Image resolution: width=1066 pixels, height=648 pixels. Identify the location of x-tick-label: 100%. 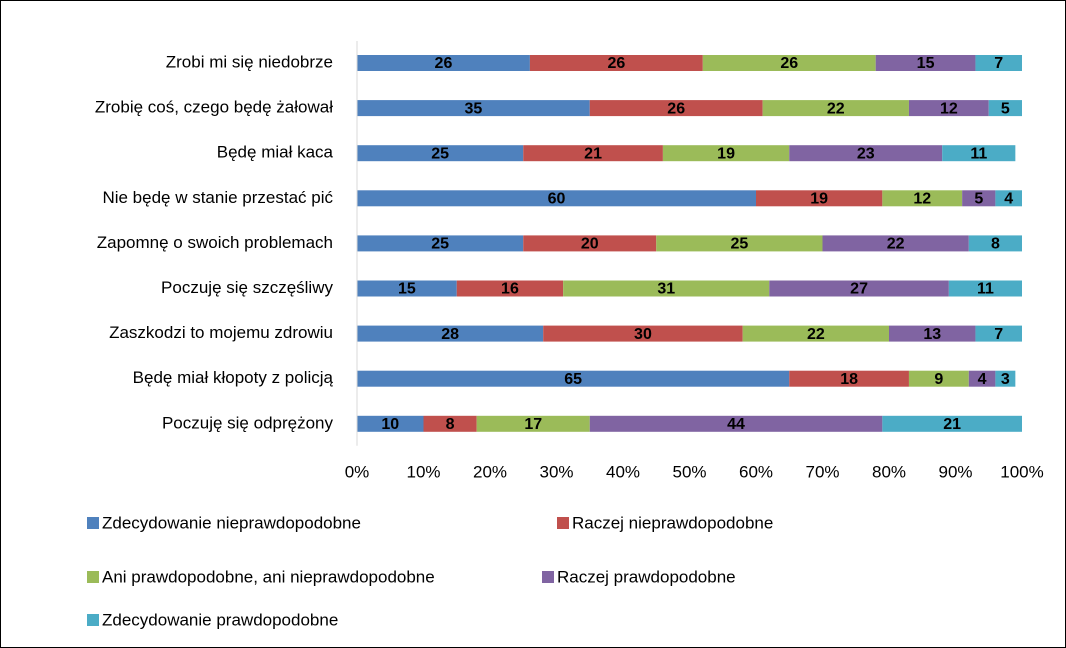
(1021, 471).